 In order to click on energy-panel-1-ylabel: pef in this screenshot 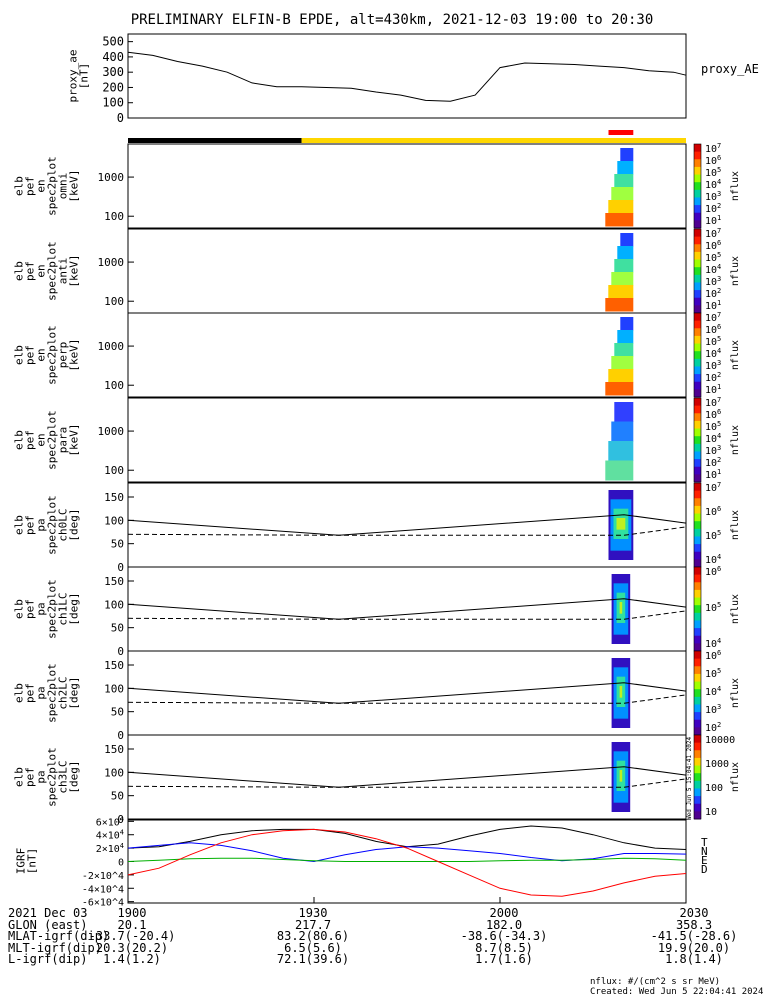, I will do `click(30, 186)`.